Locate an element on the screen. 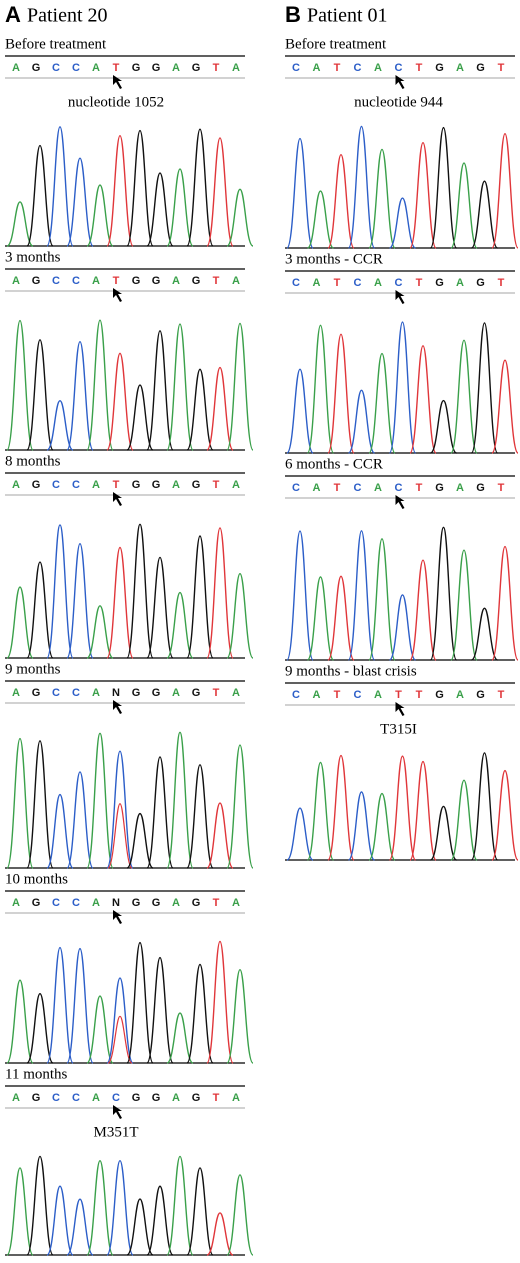 Image resolution: width=520 pixels, height=1263 pixels. panel-title: Patient 20 is located at coordinates (67, 16).